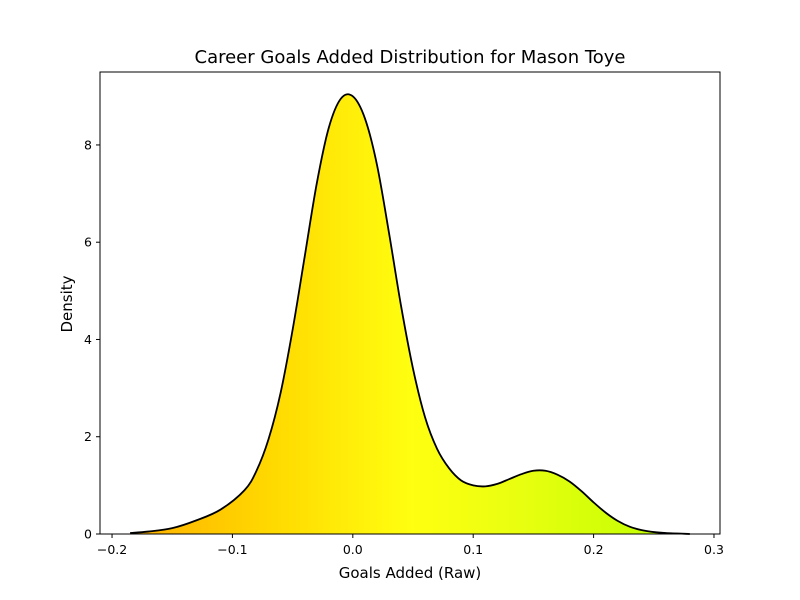 This screenshot has height=600, width=800. What do you see at coordinates (232, 549) in the screenshot?
I see `x-tick-label: −0.1` at bounding box center [232, 549].